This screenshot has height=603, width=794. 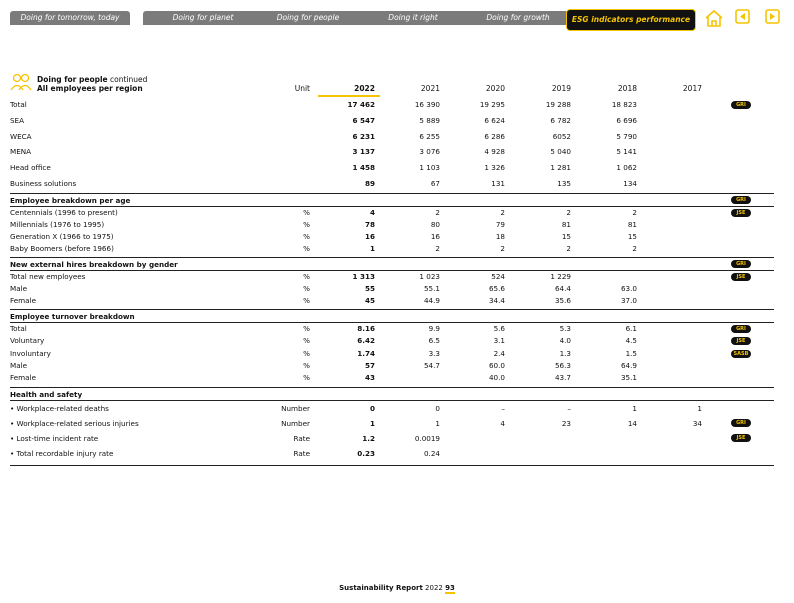 I want to click on cell-value: 1 313, so click(x=363, y=276).